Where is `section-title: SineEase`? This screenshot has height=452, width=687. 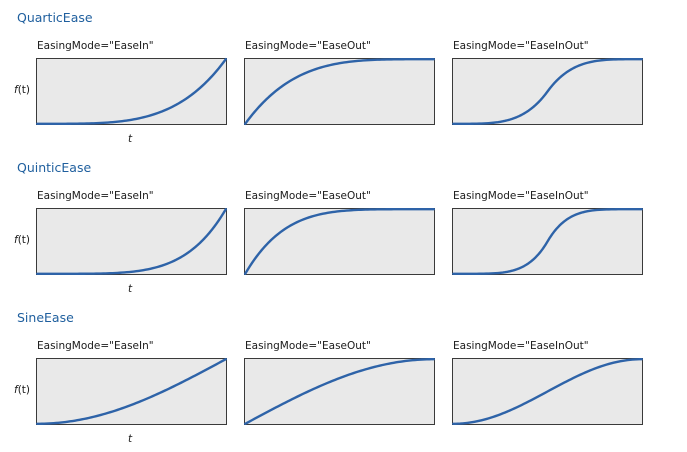 section-title: SineEase is located at coordinates (45, 317).